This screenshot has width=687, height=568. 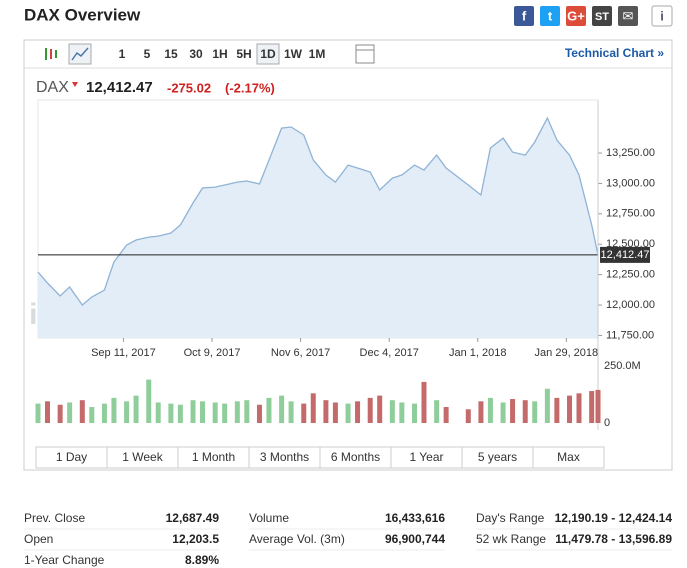 I want to click on interval-button: 1D, so click(x=268, y=54).